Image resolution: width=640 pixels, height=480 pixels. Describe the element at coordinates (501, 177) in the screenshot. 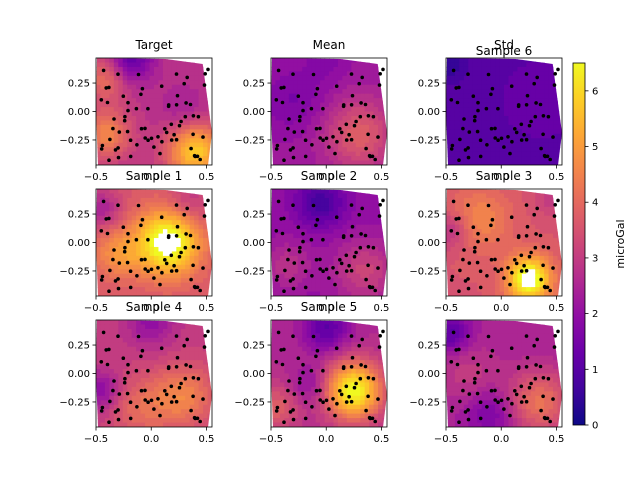

I see `x-tick-label: 0.0` at that location.